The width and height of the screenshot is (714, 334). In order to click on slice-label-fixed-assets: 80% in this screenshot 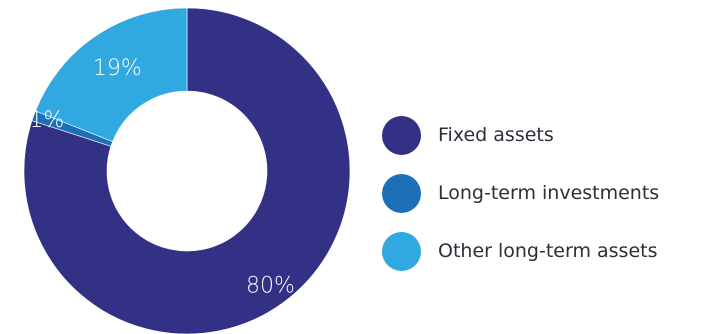, I will do `click(270, 285)`.